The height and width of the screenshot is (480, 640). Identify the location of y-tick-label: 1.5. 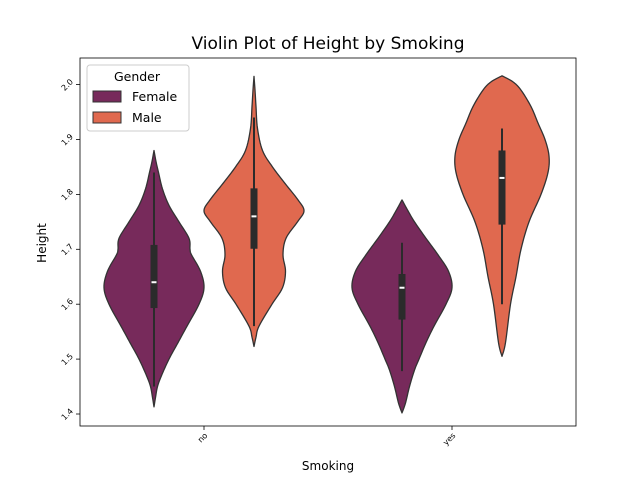
(67, 359).